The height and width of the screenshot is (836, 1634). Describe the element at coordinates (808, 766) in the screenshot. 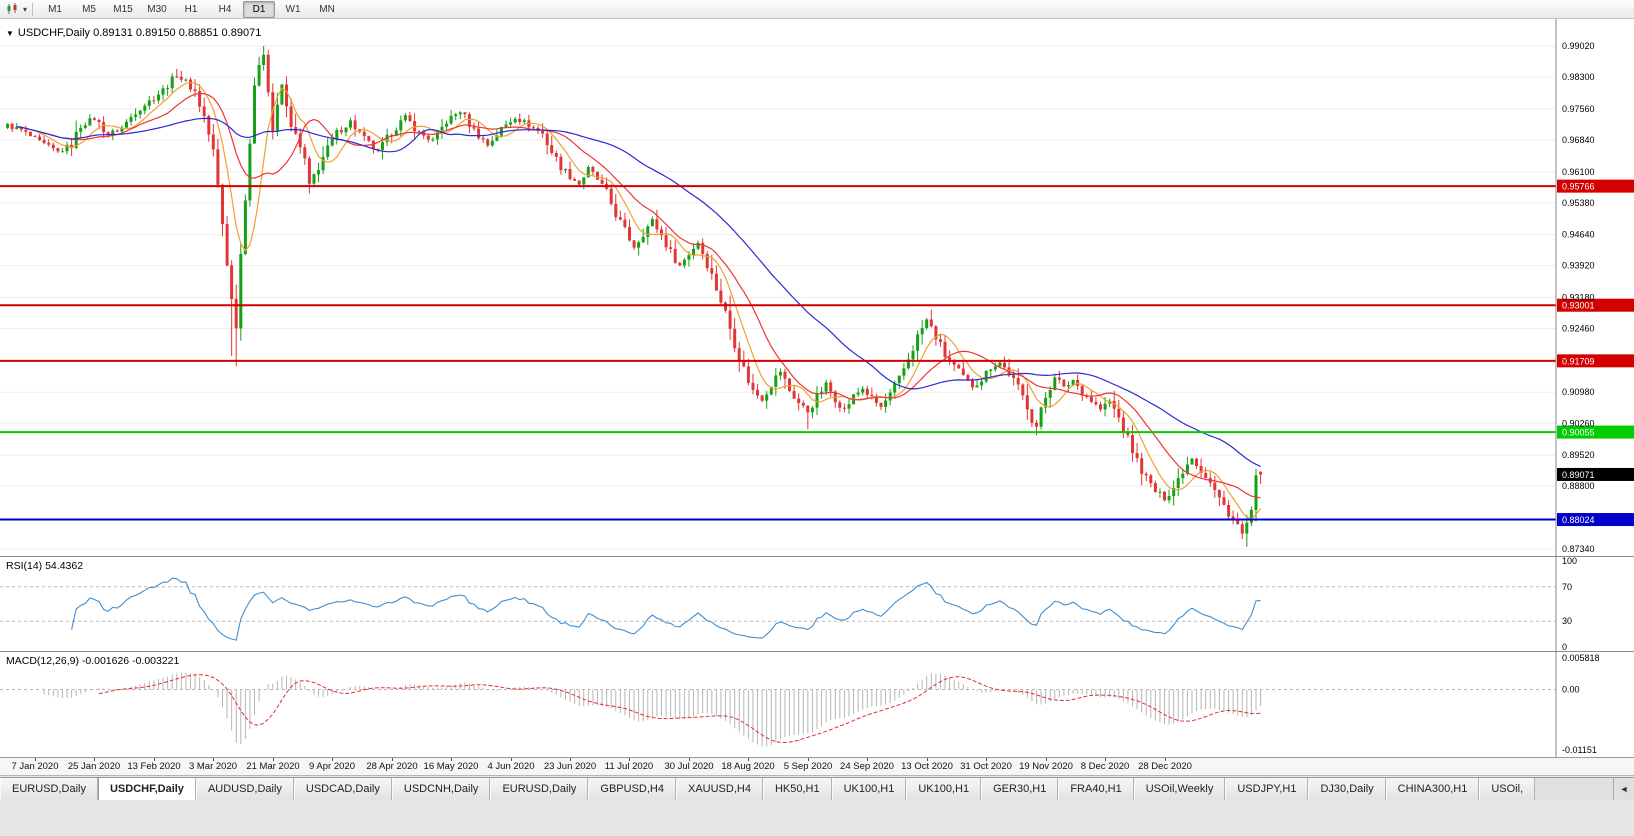

I see `date-label: 5 Sep 2020` at that location.